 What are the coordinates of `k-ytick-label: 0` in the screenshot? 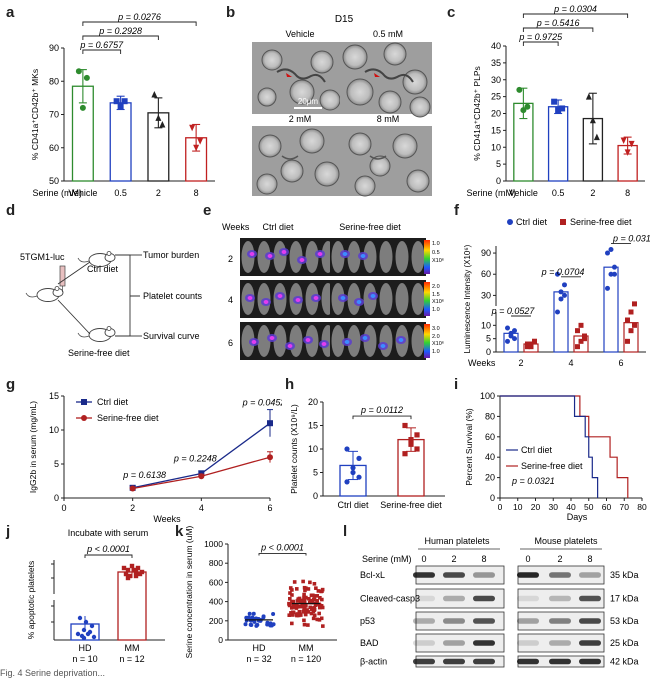 It's located at (220, 640).